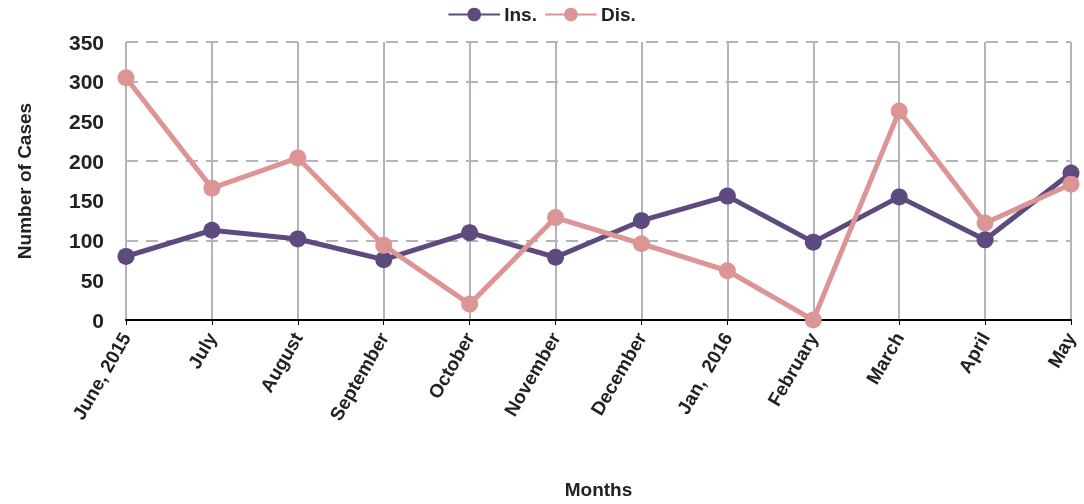 Image resolution: width=1084 pixels, height=504 pixels. I want to click on y-tick-label: 0, so click(98, 320).